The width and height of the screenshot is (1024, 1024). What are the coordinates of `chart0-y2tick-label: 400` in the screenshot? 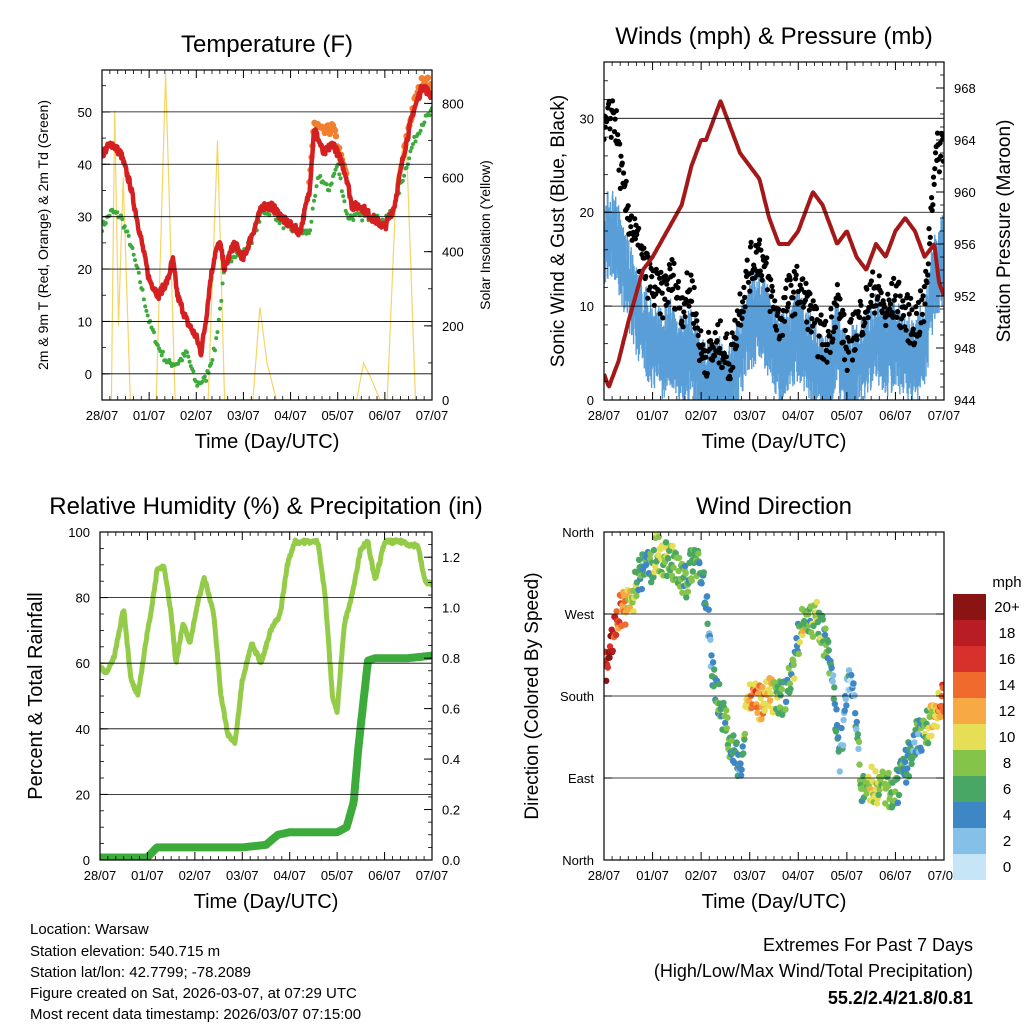 It's located at (453, 252).